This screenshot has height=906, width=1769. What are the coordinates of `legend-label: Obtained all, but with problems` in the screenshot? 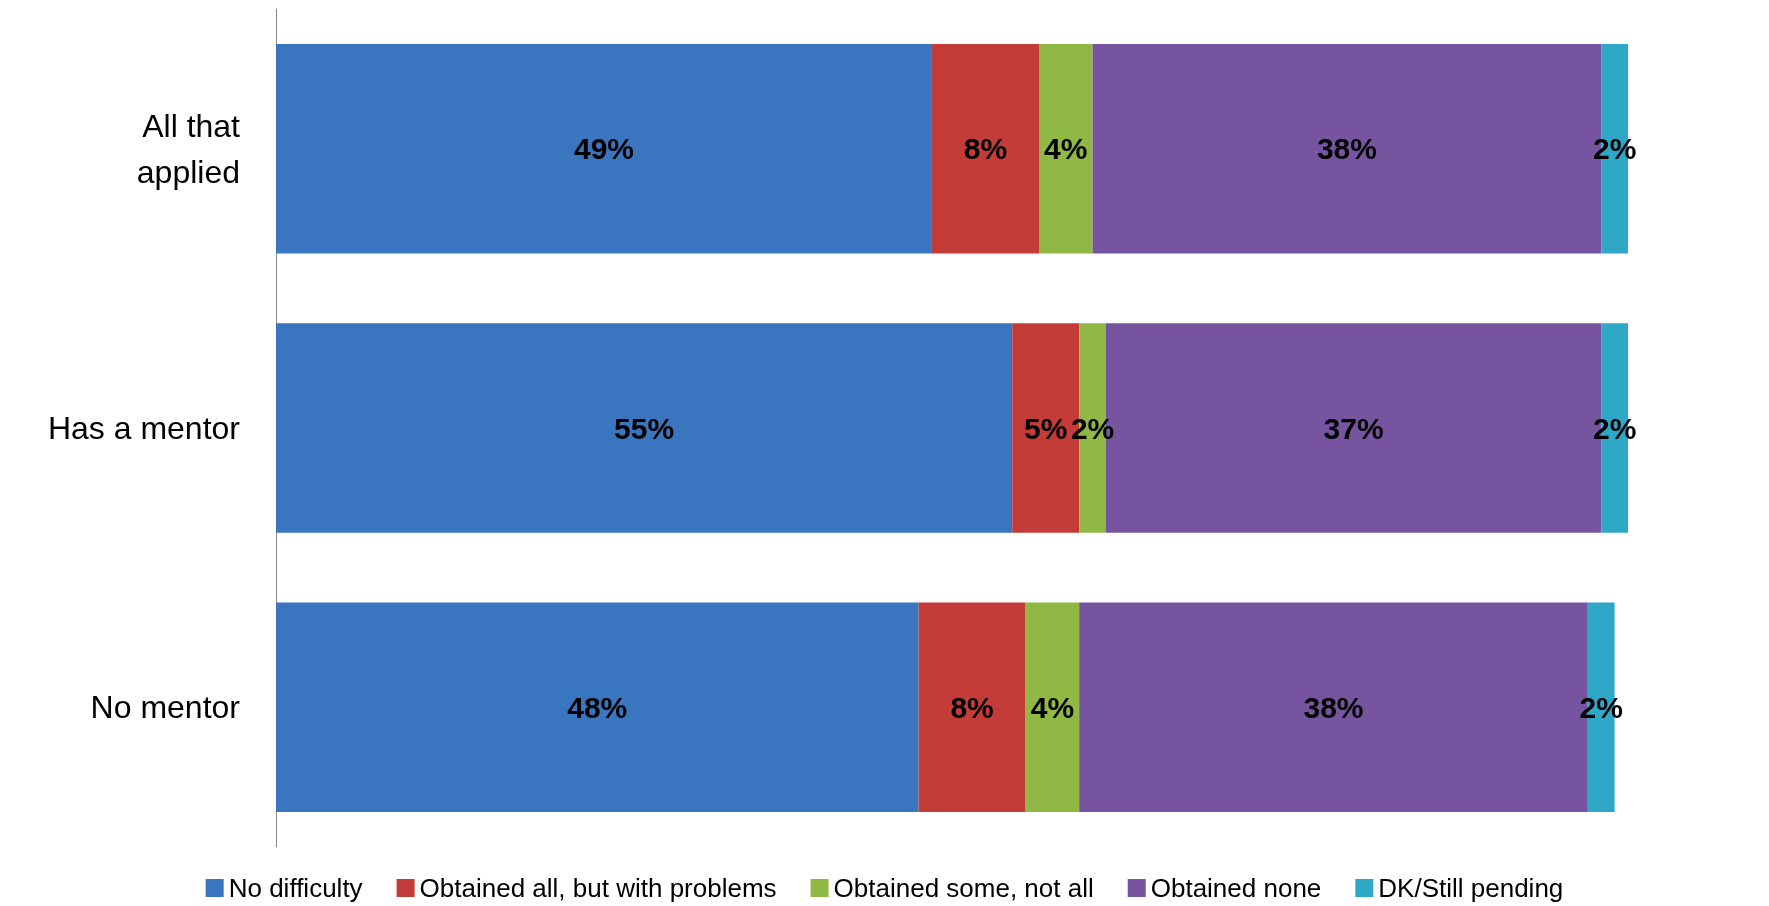 It's located at (598, 888).